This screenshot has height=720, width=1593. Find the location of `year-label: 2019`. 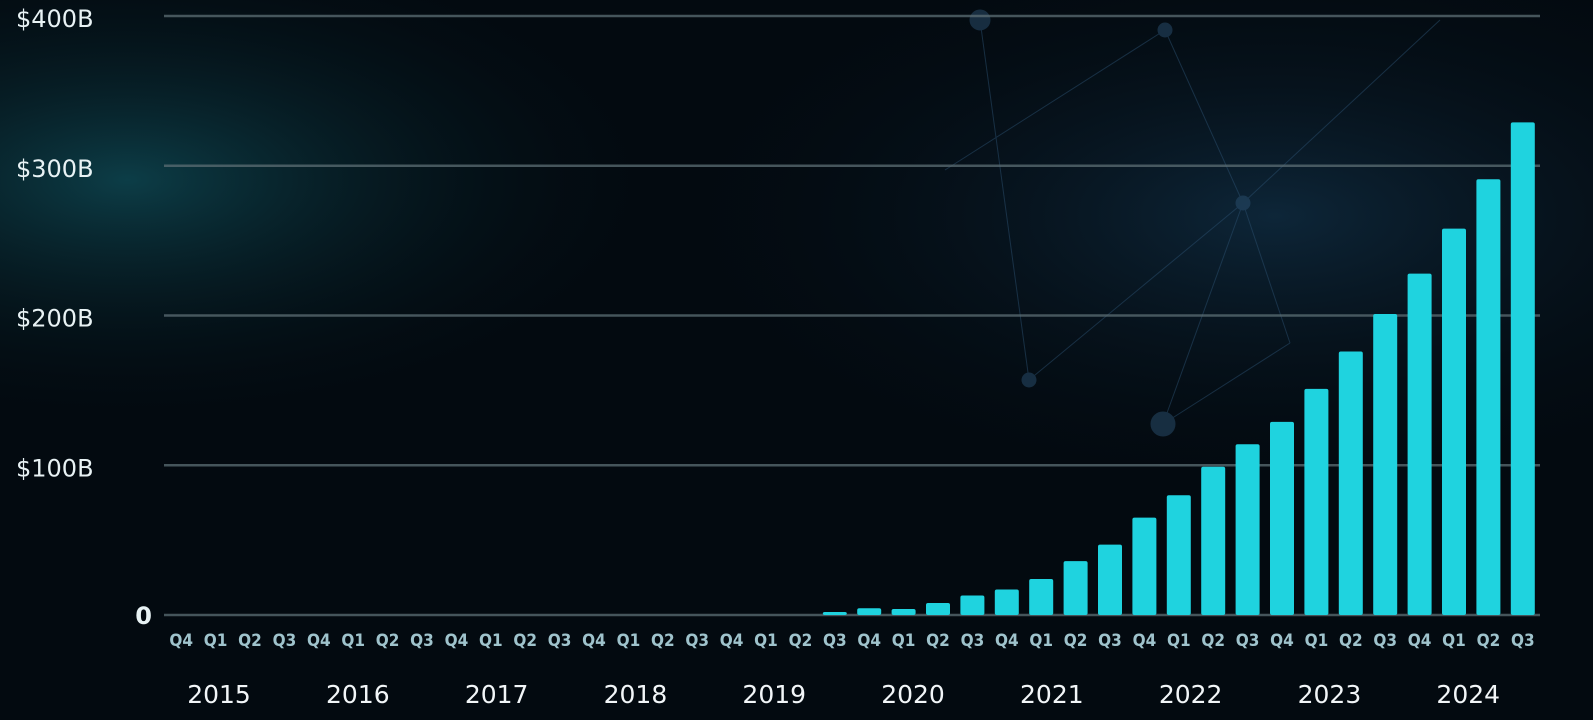

year-label: 2019 is located at coordinates (774, 694).